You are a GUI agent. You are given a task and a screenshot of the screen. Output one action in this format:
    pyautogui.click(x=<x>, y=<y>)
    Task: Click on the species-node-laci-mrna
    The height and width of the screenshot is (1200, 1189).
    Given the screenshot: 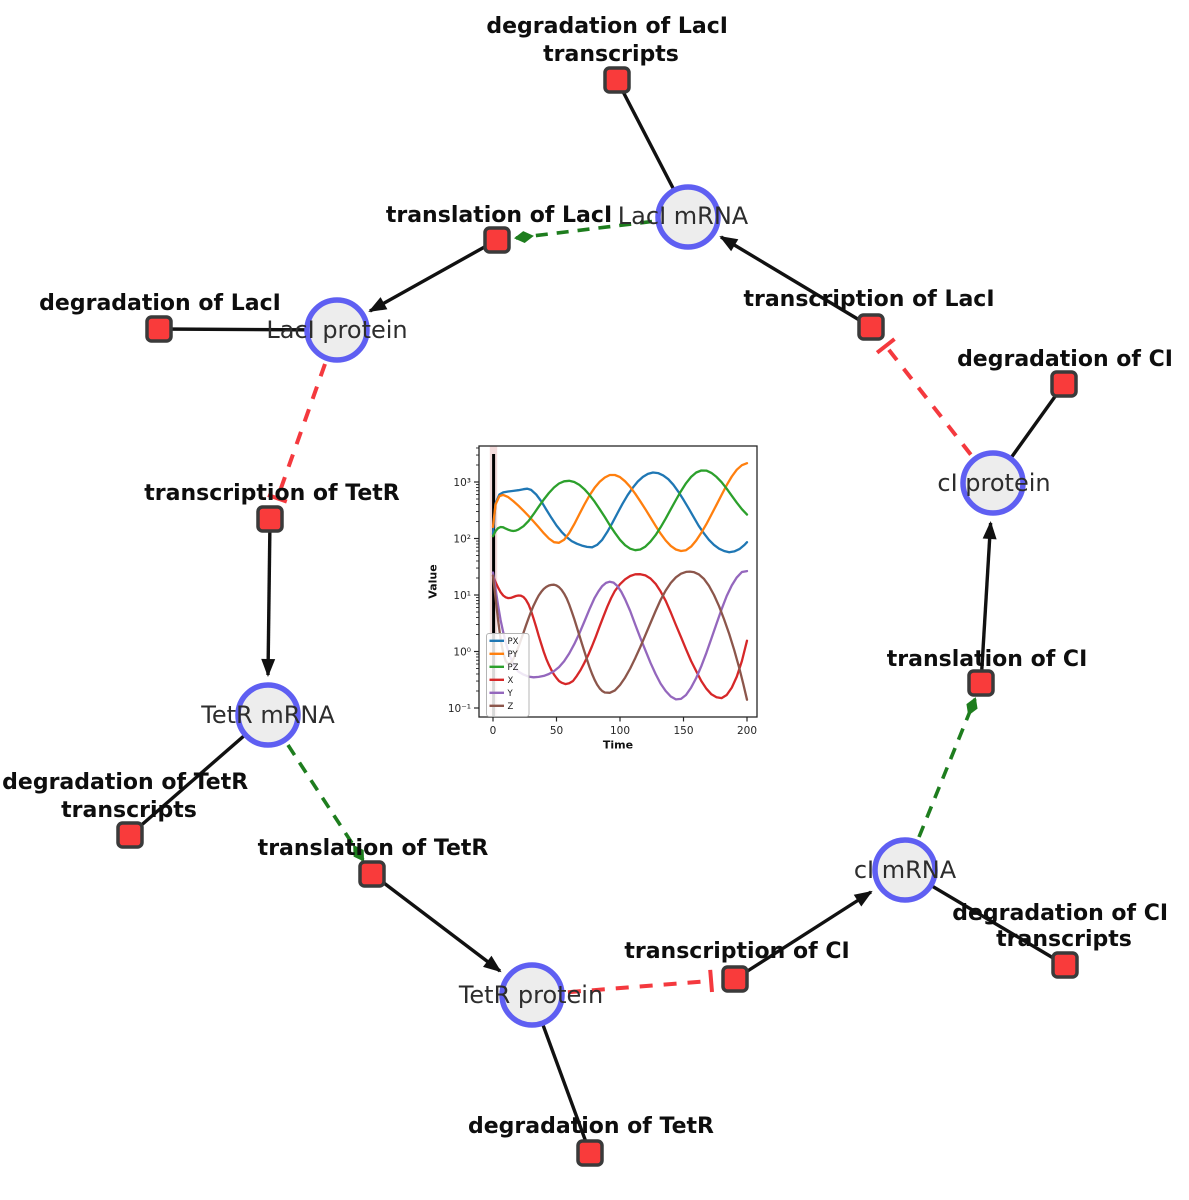 What is the action you would take?
    pyautogui.click(x=688, y=217)
    